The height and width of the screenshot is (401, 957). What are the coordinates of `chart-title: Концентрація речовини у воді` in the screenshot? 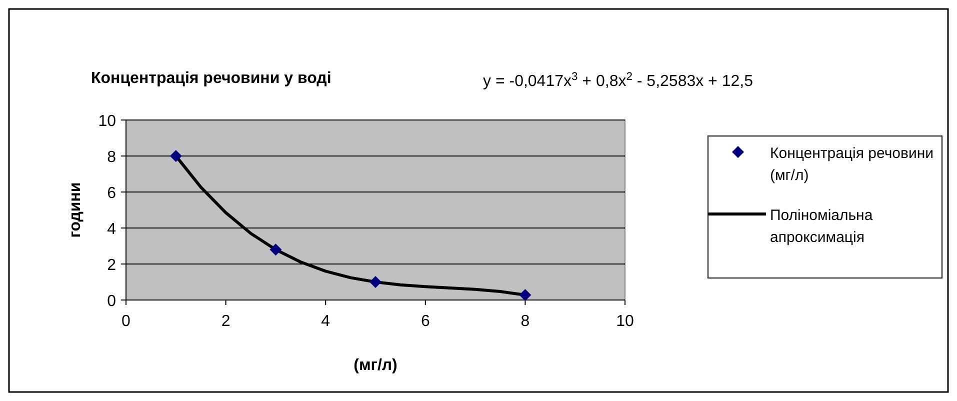 It's located at (211, 78).